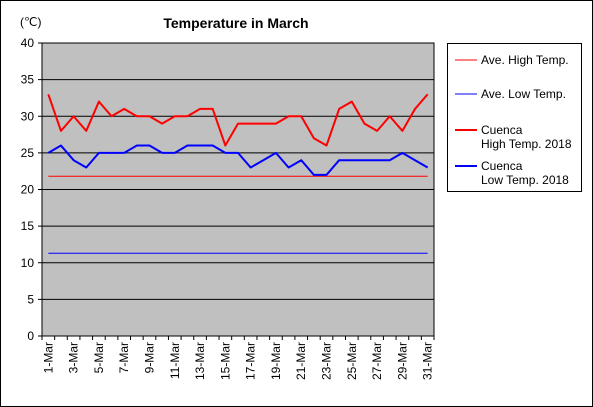 Image resolution: width=593 pixels, height=407 pixels. Describe the element at coordinates (28, 43) in the screenshot. I see `y-tick-label: 40` at that location.